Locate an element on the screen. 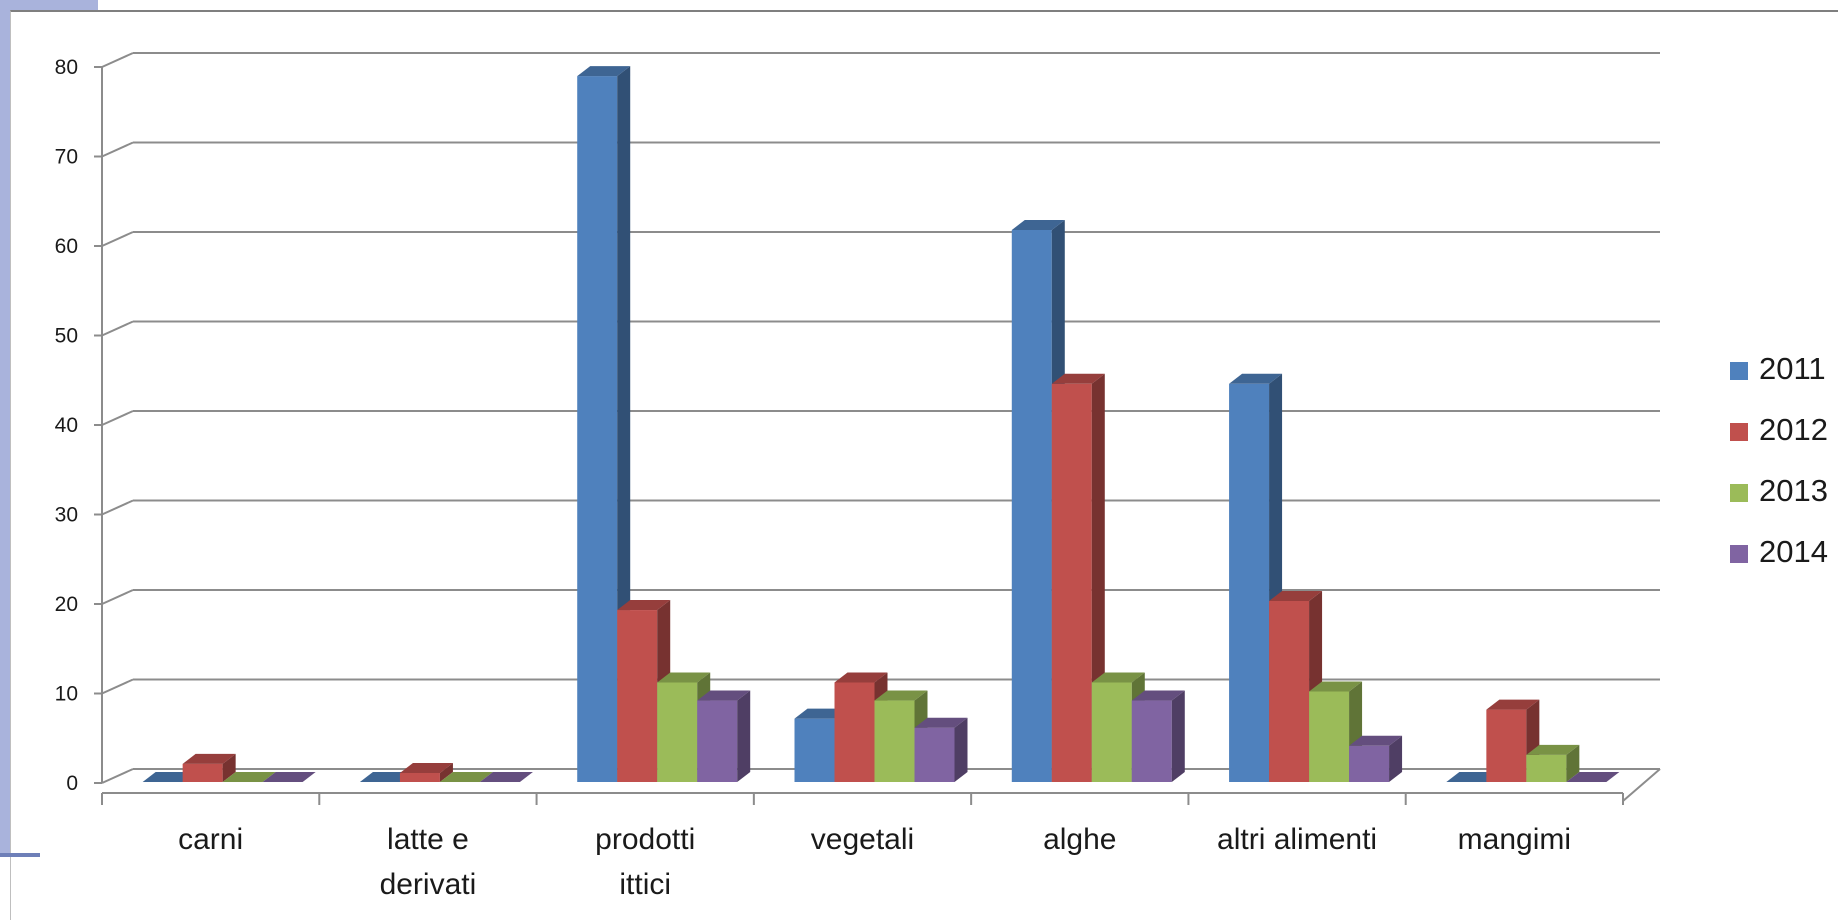 The height and width of the screenshot is (920, 1838). legend: 2011 2012 2013 2014 is located at coordinates (1779, 460).